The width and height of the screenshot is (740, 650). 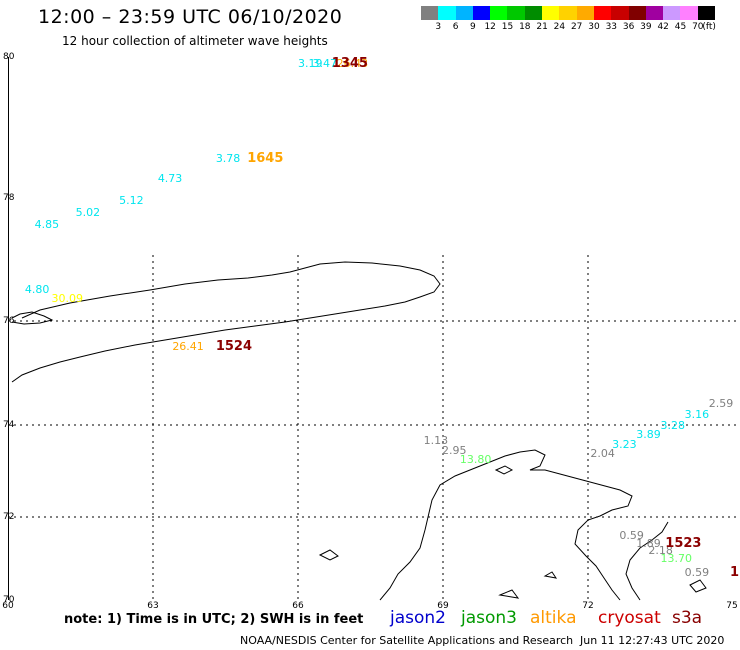 What do you see at coordinates (37, 290) in the screenshot?
I see `wave-height-reading: 4.80` at bounding box center [37, 290].